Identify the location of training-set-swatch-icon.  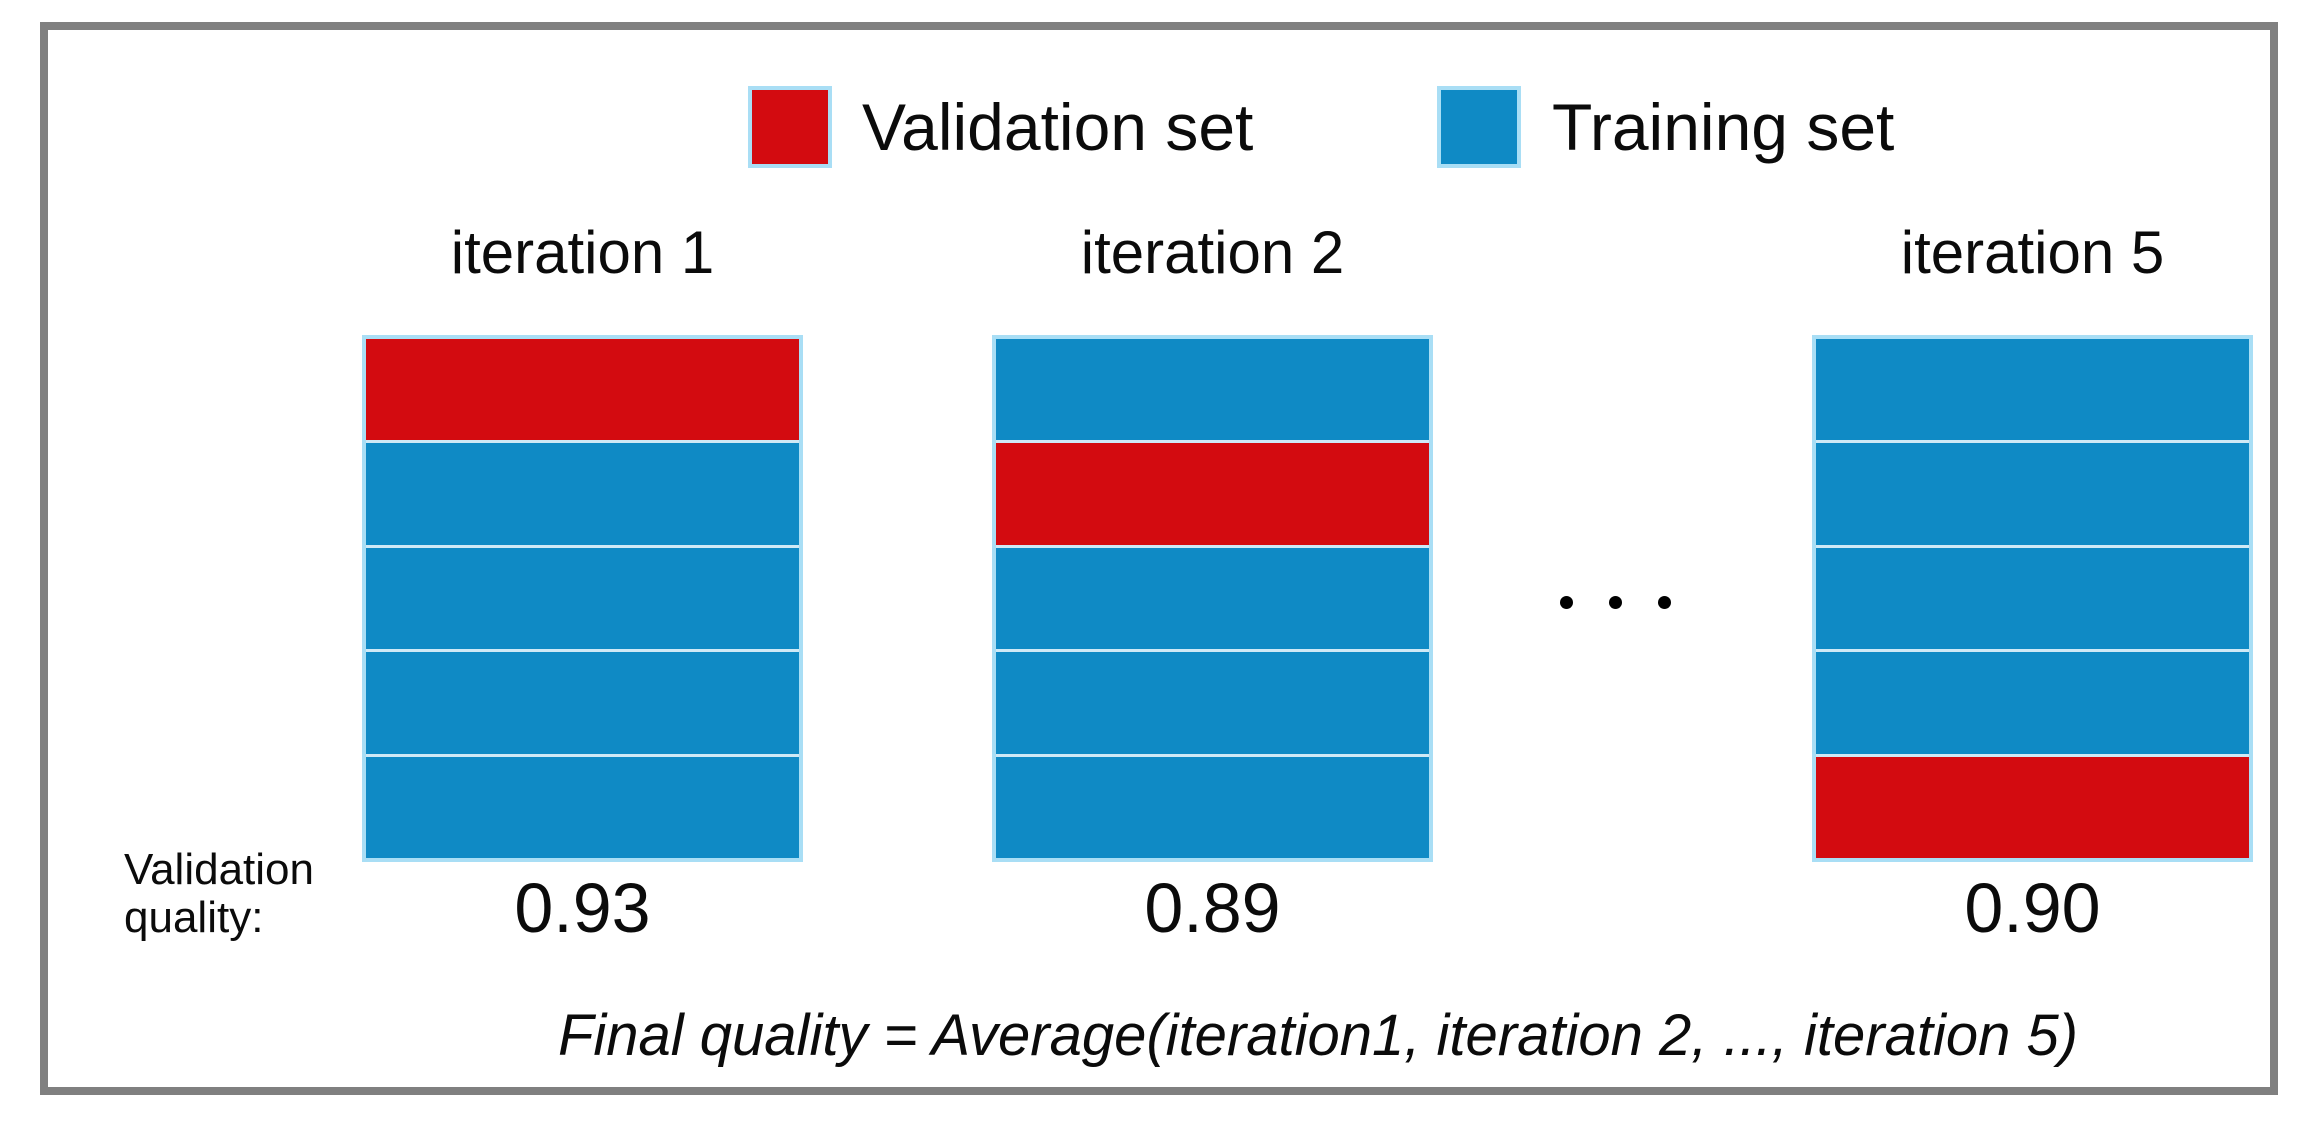
(1479, 127).